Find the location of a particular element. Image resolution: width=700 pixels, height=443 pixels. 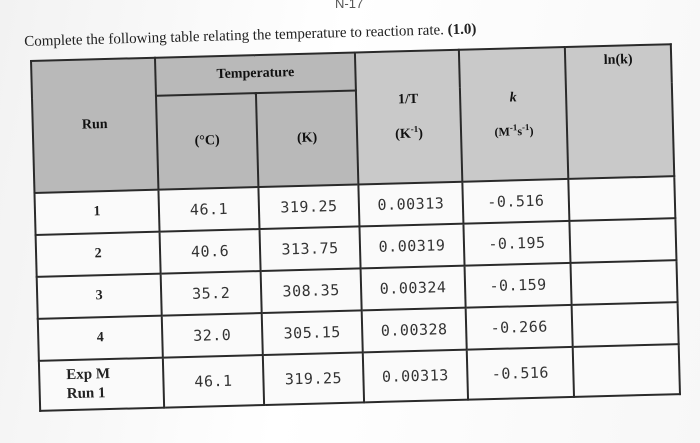

kelvin-cell: 305.15 is located at coordinates (312, 333).